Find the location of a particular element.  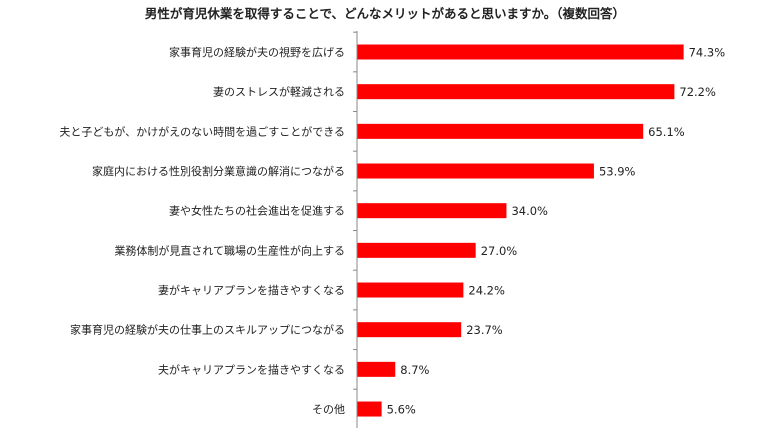

value-label: 5.6% is located at coordinates (401, 410).